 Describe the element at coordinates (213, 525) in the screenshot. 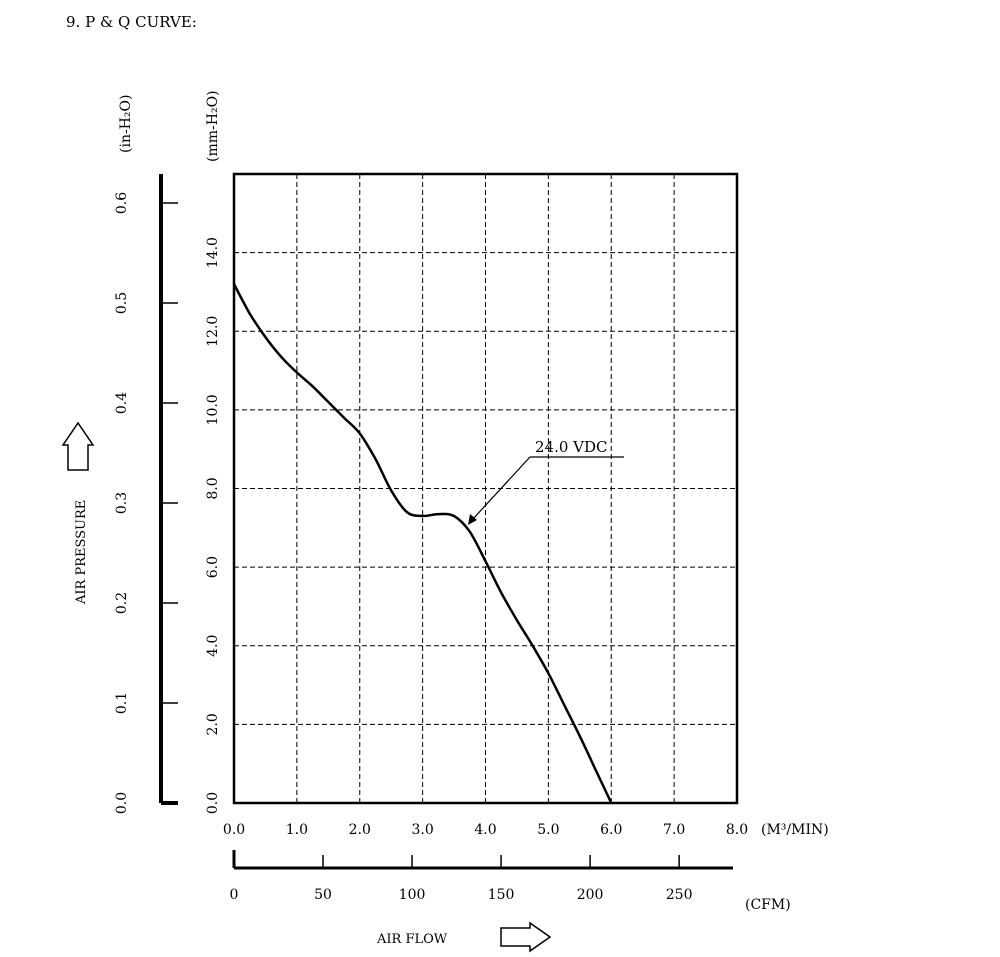

I see `y-primary-tick-labels: 0.0 2.0 4.0 6.0 8.0 10.0 12.0 14.0` at that location.